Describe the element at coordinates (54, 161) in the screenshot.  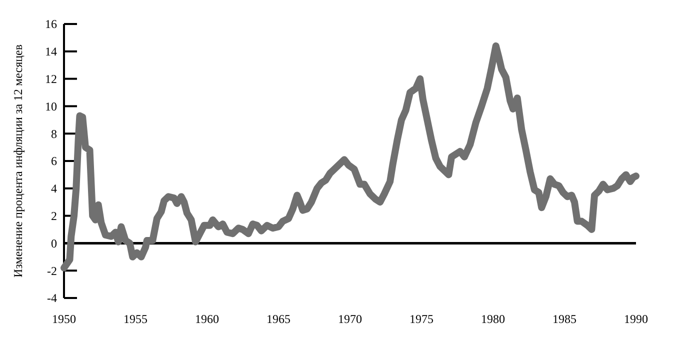
I see `y-tick-label: 6` at that location.